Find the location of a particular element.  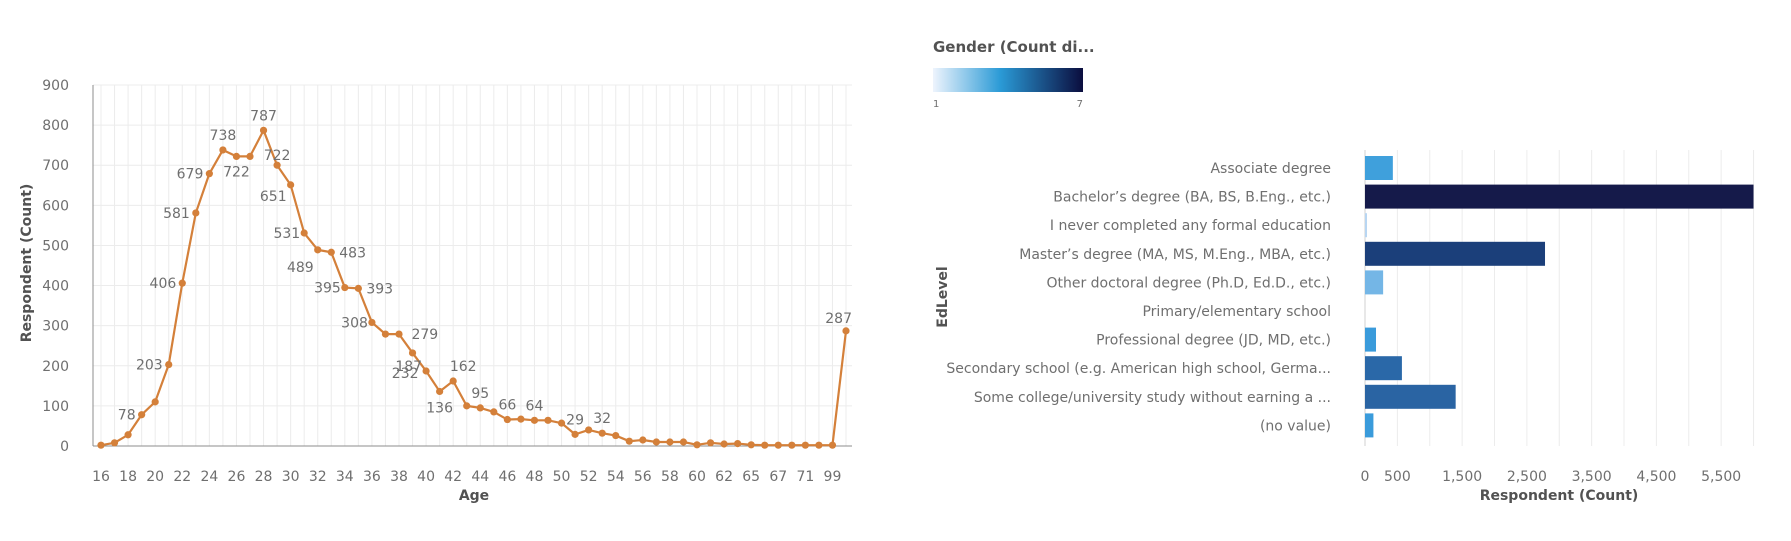

line-y-tick-label: 900 is located at coordinates (55, 86).